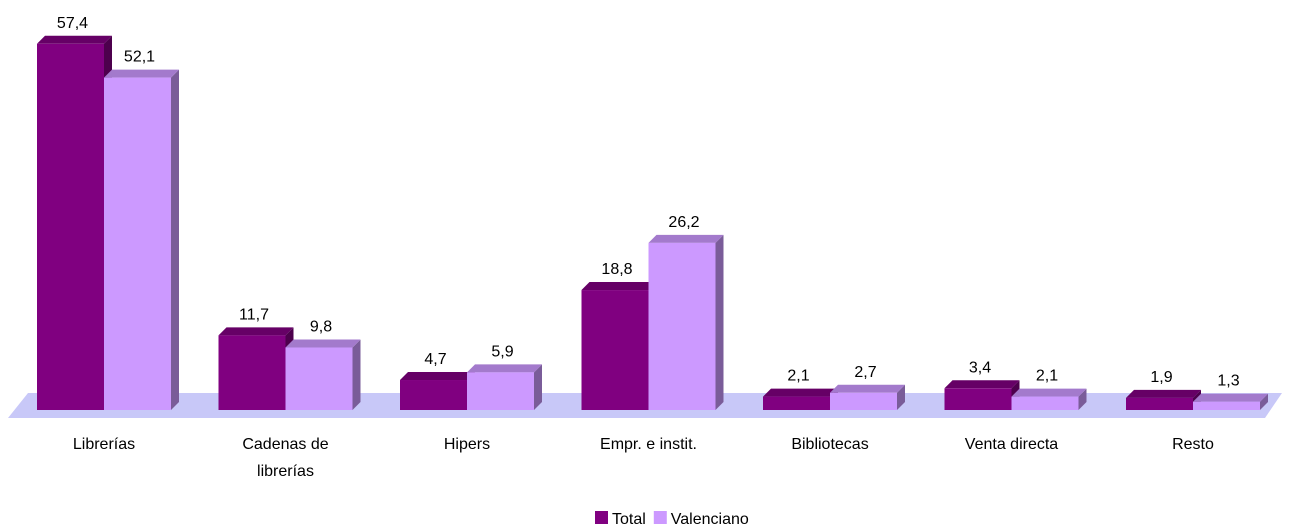 The image size is (1298, 532). I want to click on data-label: 26,2, so click(683, 222).